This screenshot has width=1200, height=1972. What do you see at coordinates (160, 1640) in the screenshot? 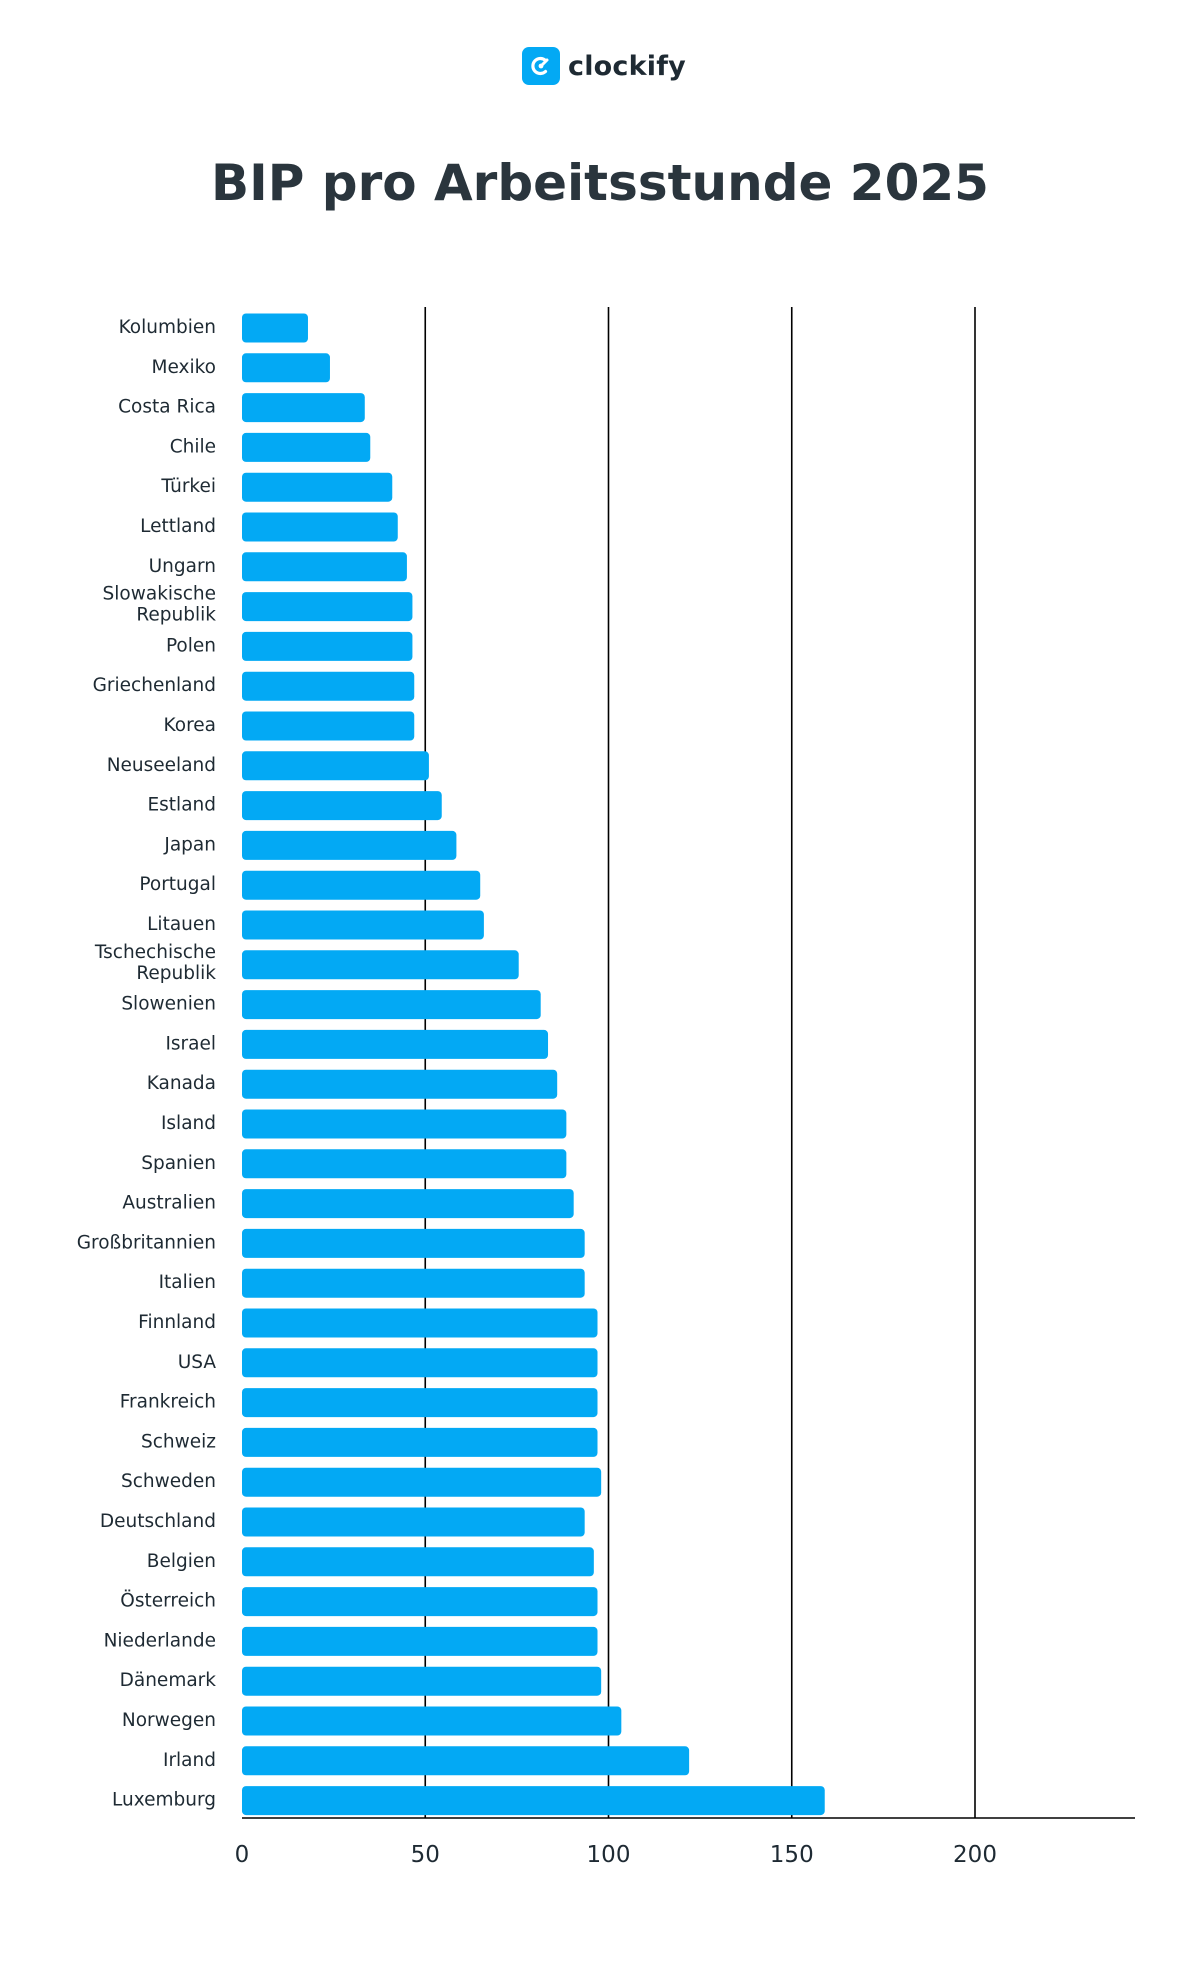
I see `category-label-33: Niederlande` at bounding box center [160, 1640].